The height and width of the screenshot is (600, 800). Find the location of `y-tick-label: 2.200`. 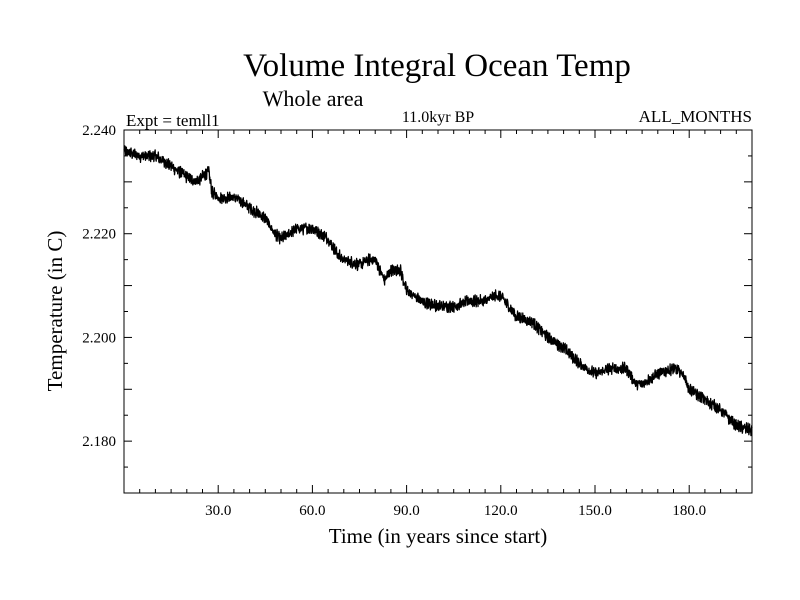

y-tick-label: 2.200 is located at coordinates (99, 338).